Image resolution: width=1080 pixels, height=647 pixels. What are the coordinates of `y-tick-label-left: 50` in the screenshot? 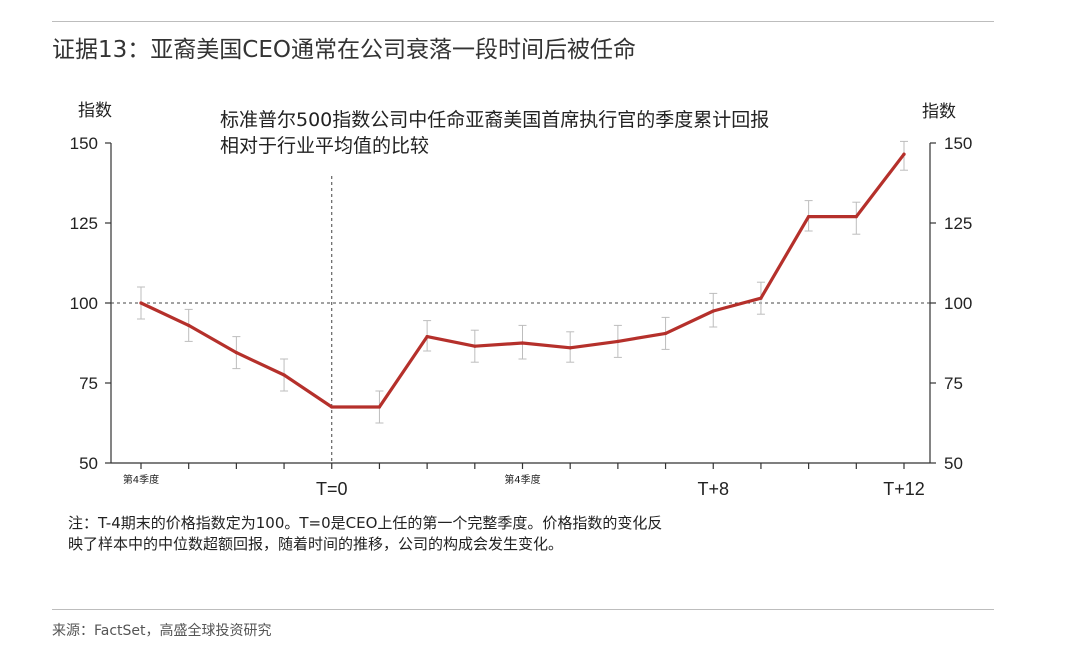 It's located at (88, 463).